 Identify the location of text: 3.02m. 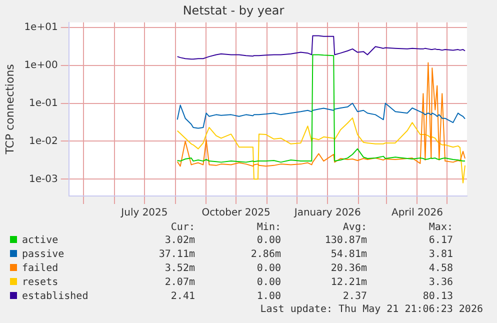
(180, 241).